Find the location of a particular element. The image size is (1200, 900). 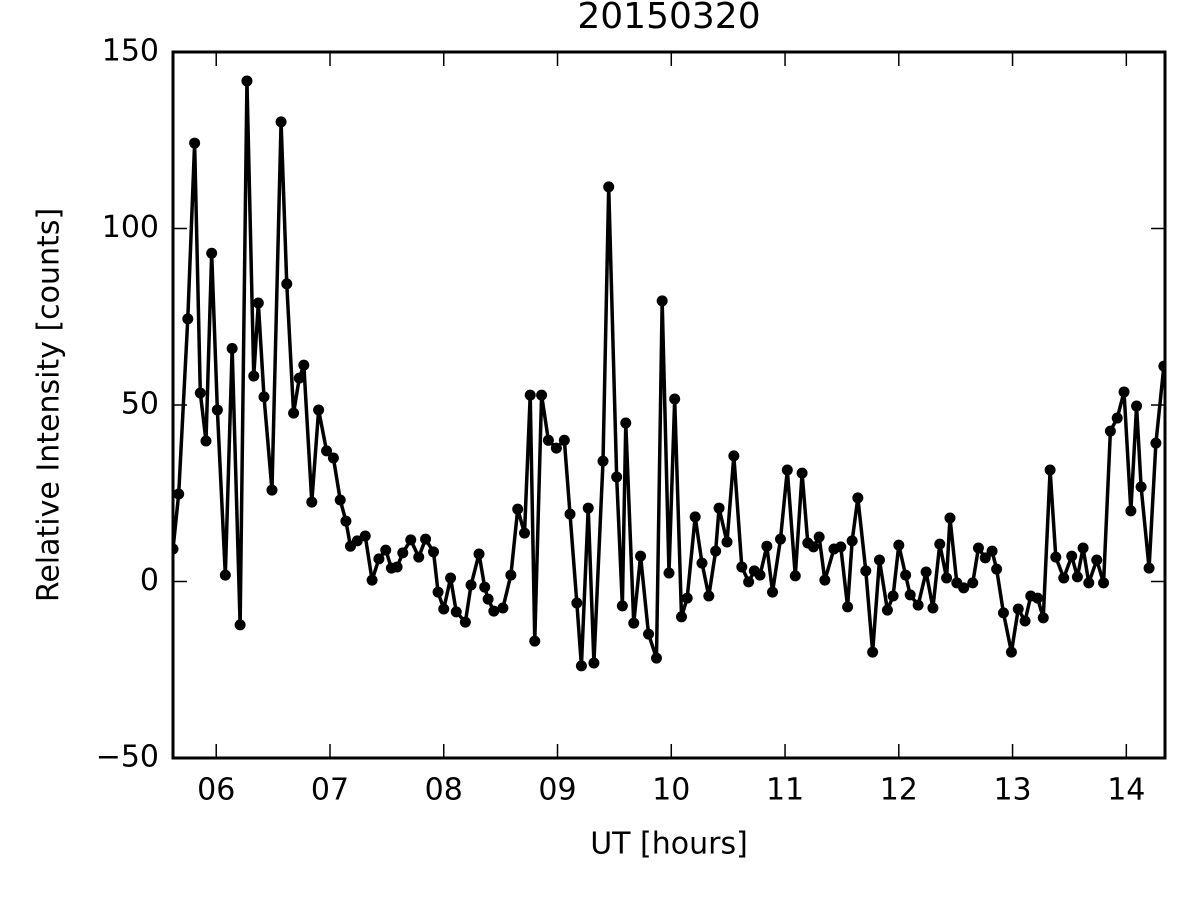

y-tick-label: −50 is located at coordinates (127, 757).